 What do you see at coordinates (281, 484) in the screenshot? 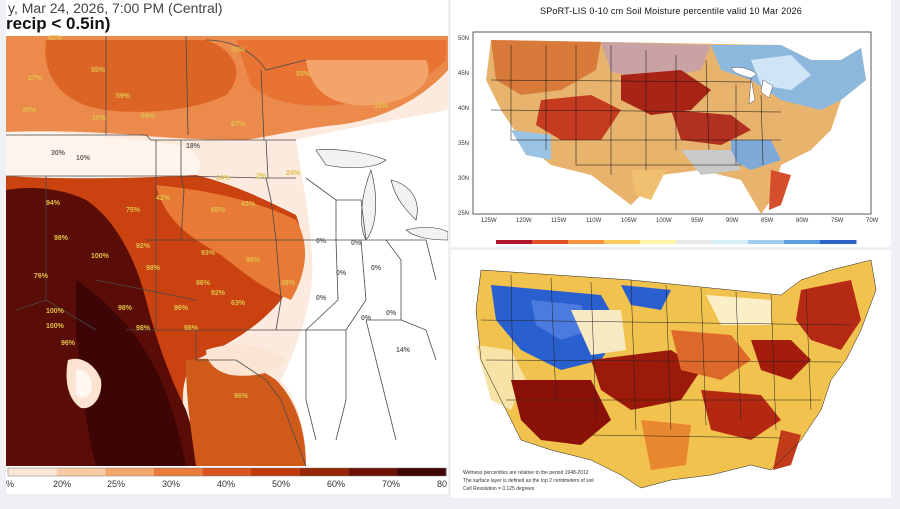
I see `colorbar-tick-label: 50%` at bounding box center [281, 484].